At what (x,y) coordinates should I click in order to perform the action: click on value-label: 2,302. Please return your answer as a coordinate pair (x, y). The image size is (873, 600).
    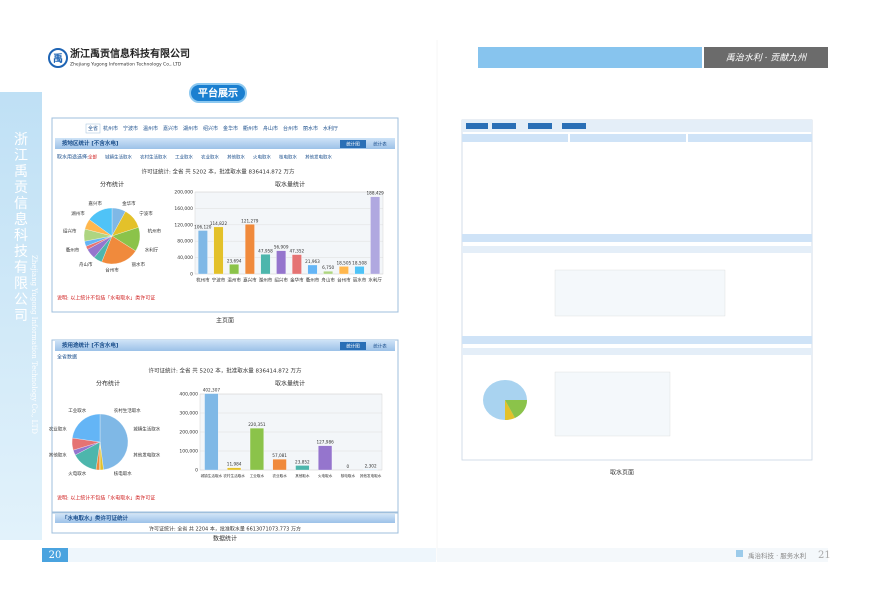
    Looking at the image, I should click on (371, 466).